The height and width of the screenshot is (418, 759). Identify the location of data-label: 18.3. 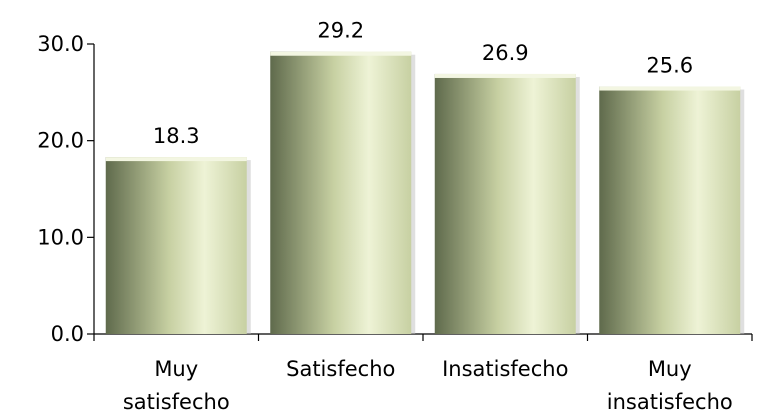
(176, 136).